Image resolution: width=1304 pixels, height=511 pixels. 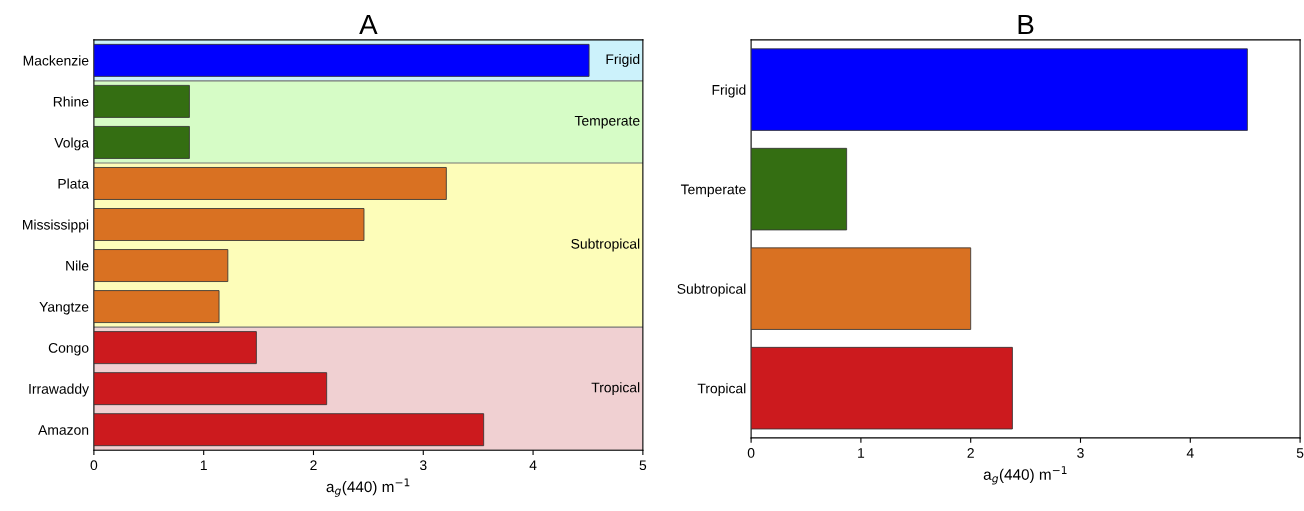 I want to click on y-tick-label: Irrawaddy, so click(x=59, y=390).